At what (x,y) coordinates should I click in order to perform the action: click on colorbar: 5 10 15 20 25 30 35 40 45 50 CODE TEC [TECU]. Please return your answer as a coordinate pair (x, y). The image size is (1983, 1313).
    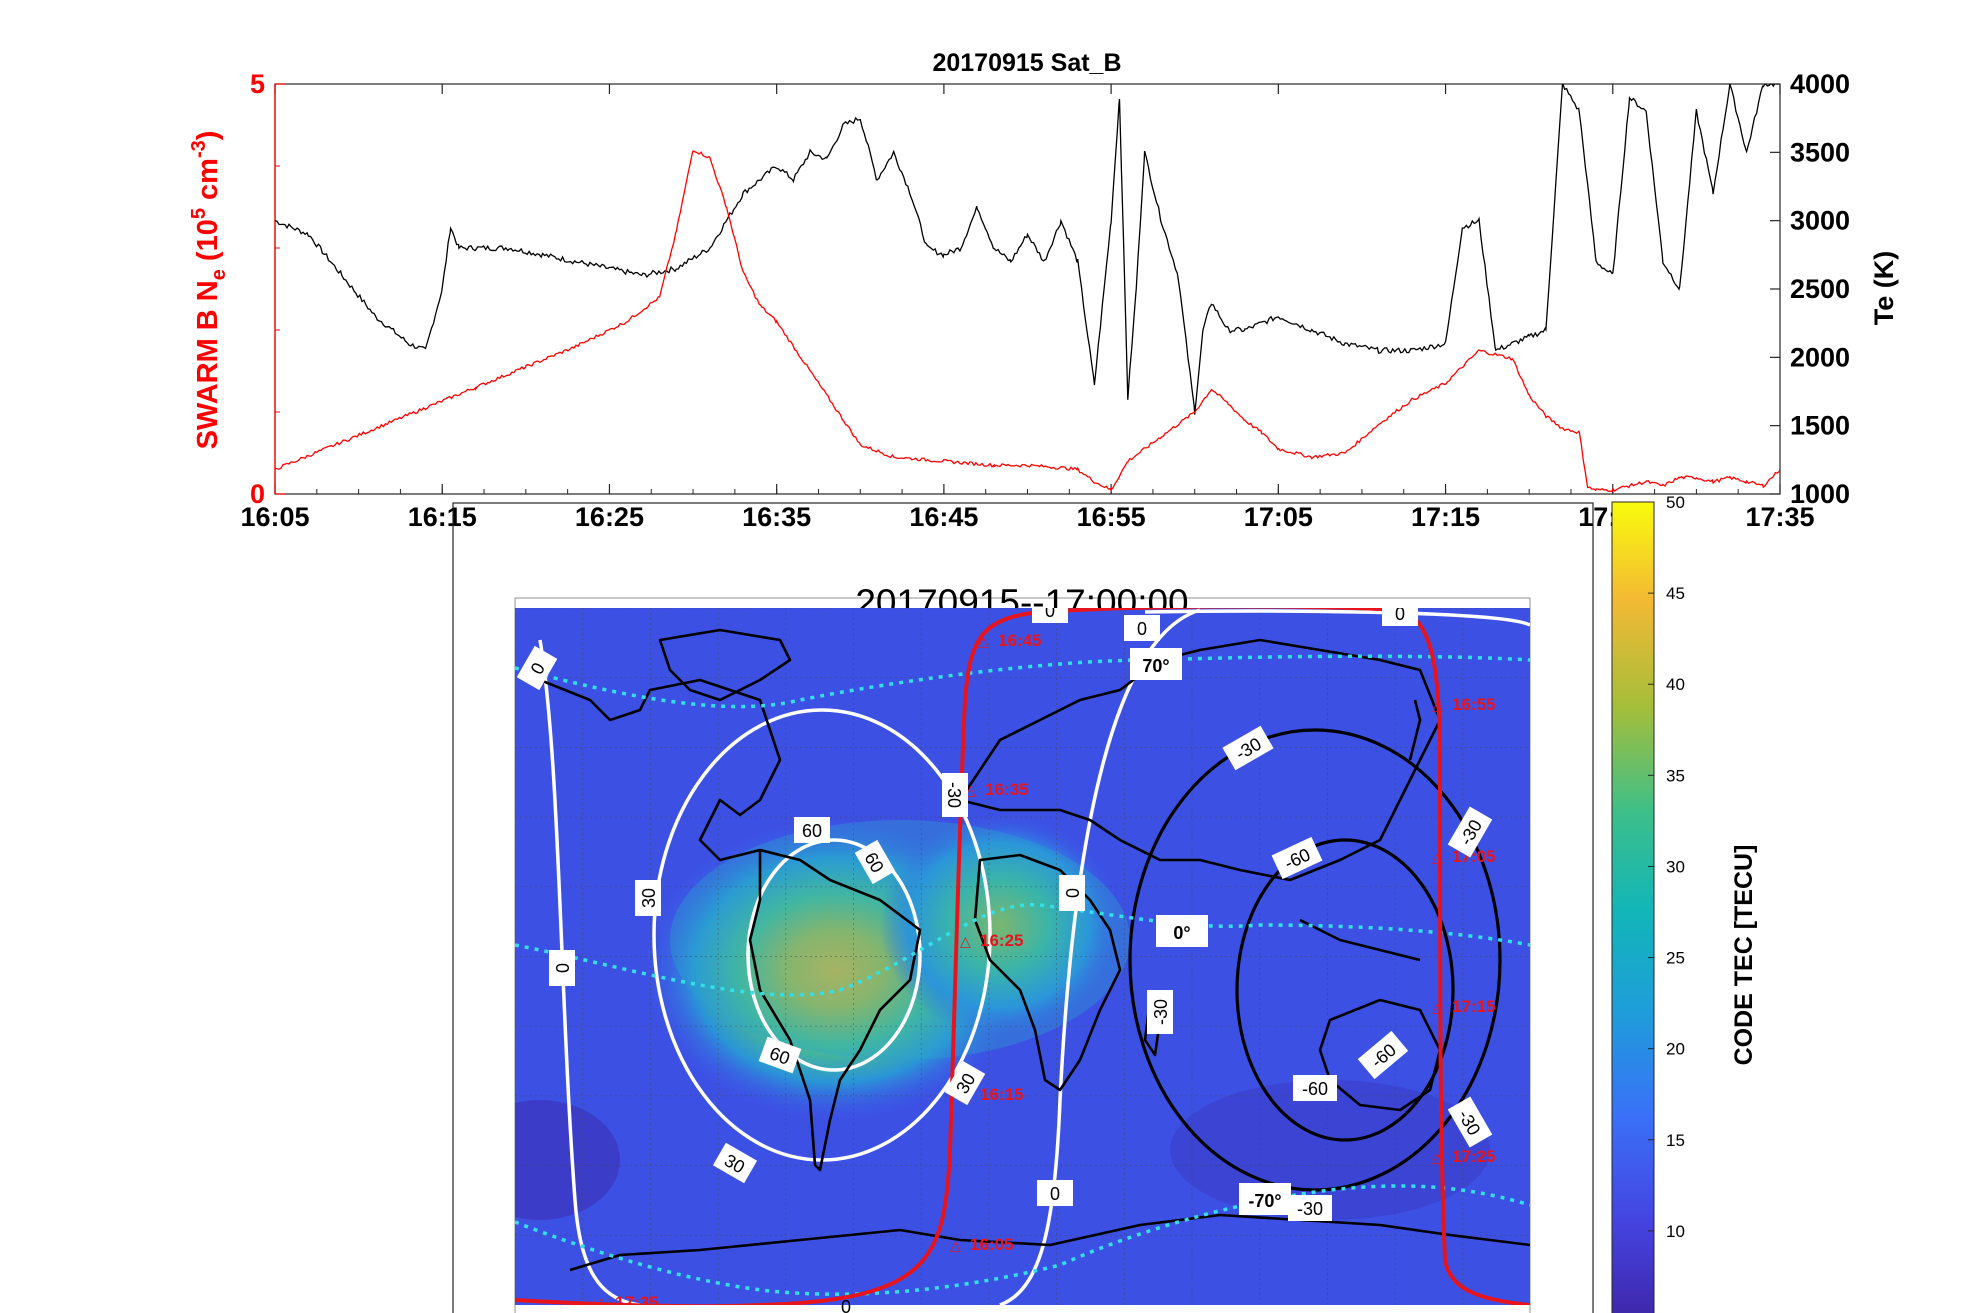
    Looking at the image, I should click on (1684, 903).